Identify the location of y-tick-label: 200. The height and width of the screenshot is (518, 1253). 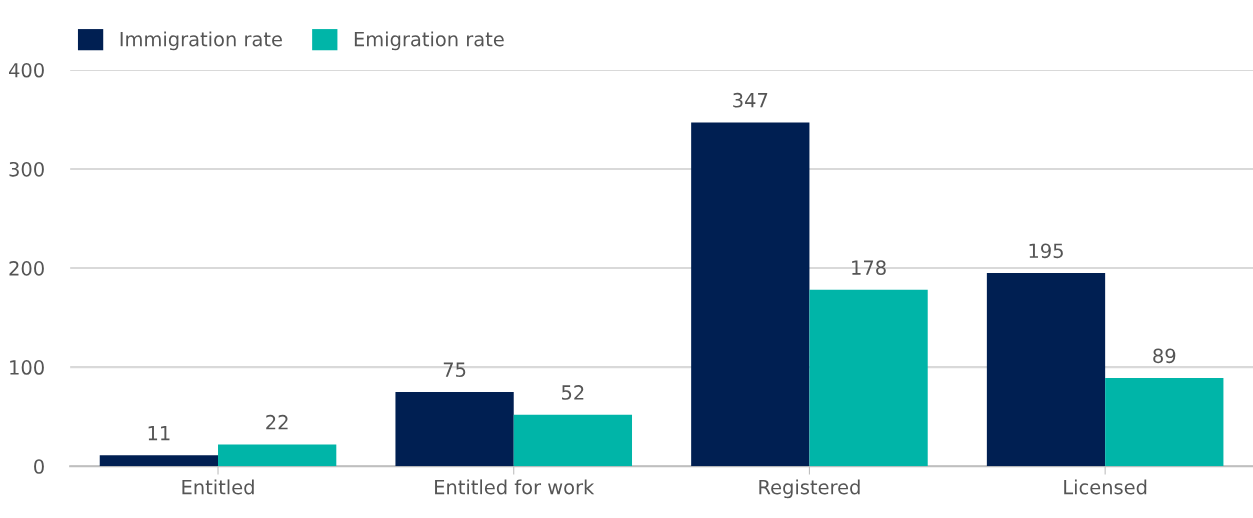
(26, 268).